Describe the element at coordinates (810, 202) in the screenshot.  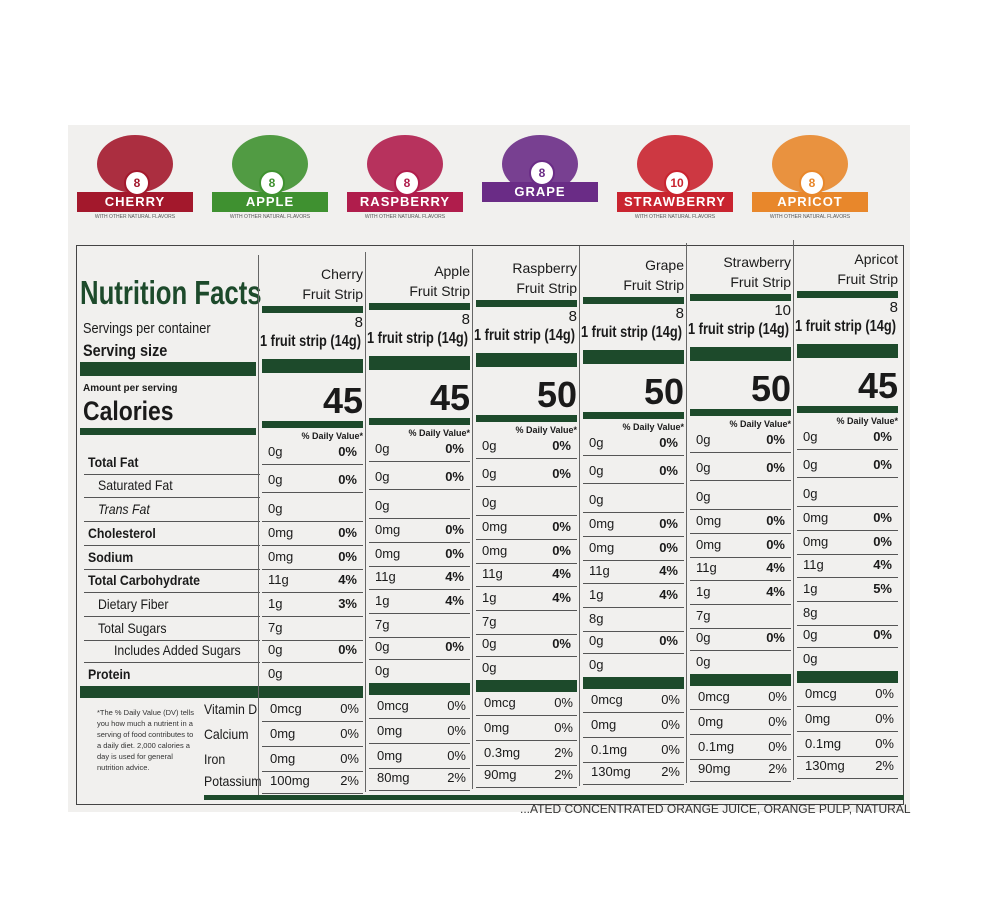
I see `flavor-badge: APRICOT` at that location.